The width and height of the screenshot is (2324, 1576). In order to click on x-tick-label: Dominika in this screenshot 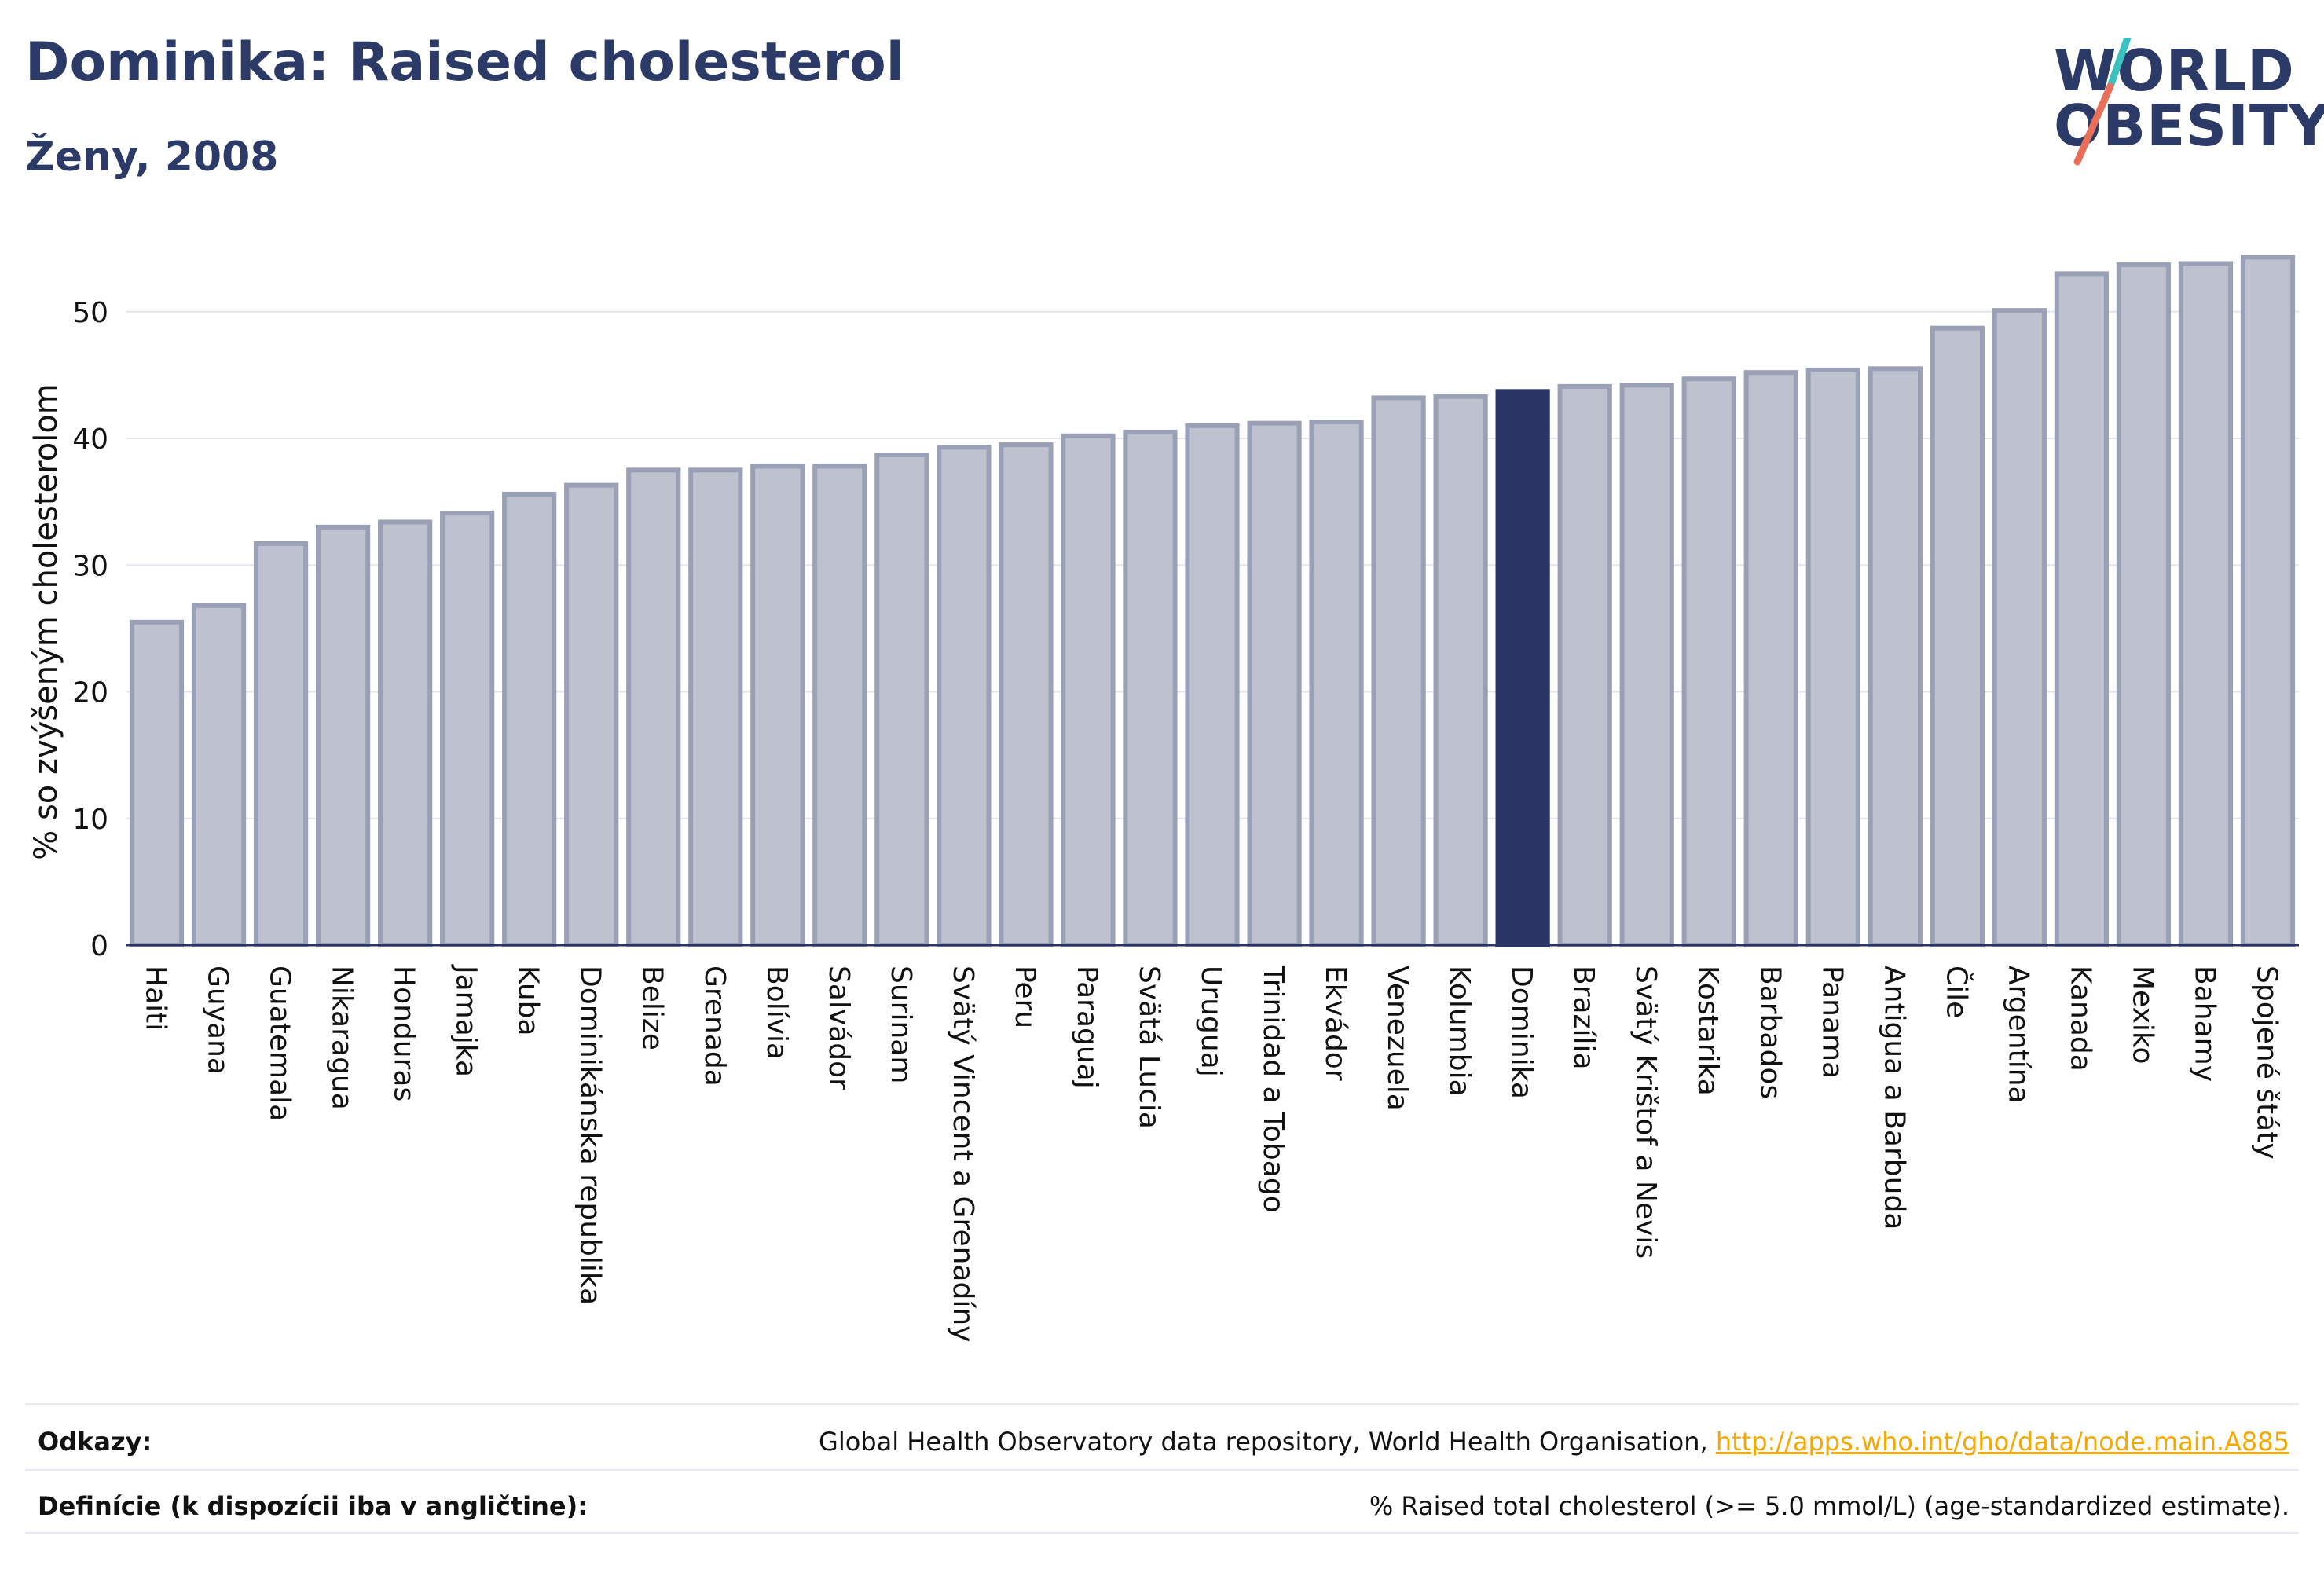, I will do `click(1521, 1032)`.